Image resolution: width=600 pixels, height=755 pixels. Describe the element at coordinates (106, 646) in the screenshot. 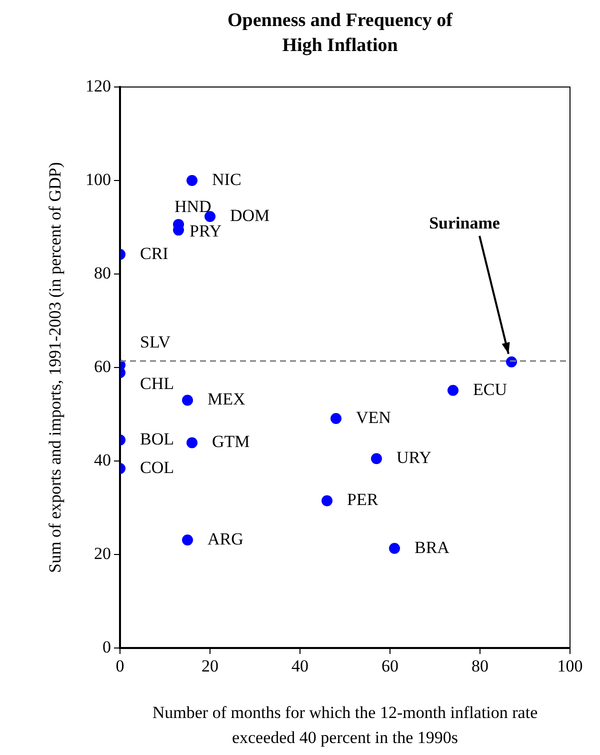

I see `y-tick-label: 0` at that location.